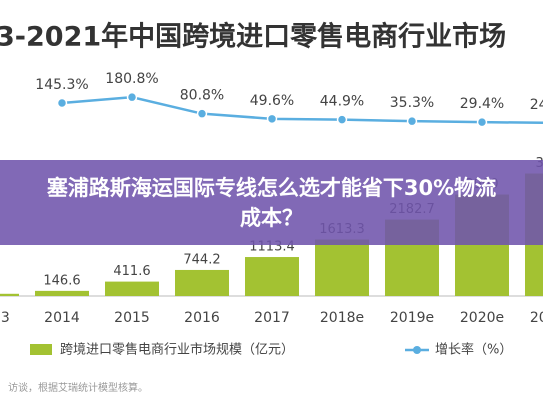 Image resolution: width=543 pixels, height=408 pixels. I want to click on growth-label: 35.3%, so click(412, 103).